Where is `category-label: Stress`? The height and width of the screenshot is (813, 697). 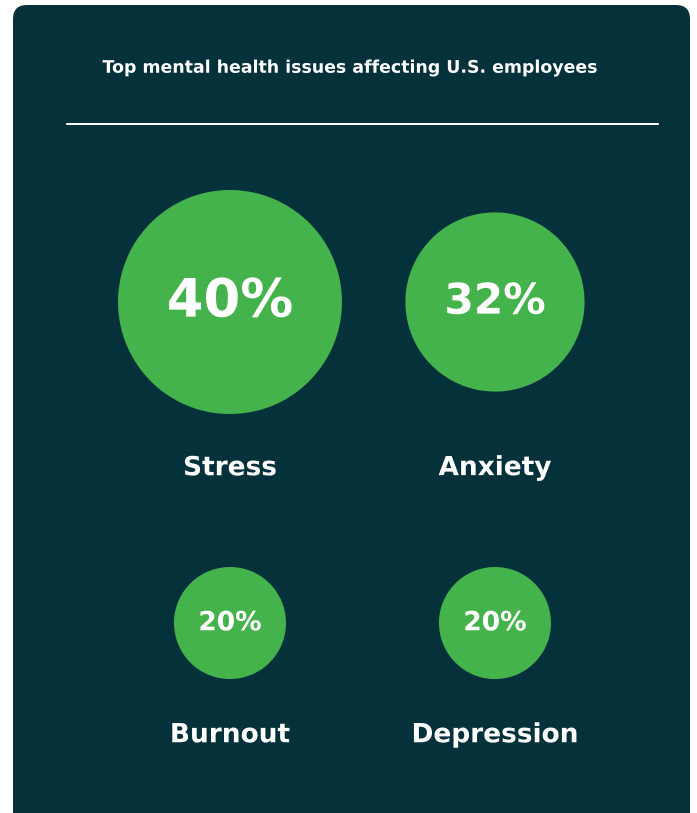 category-label: Stress is located at coordinates (230, 466).